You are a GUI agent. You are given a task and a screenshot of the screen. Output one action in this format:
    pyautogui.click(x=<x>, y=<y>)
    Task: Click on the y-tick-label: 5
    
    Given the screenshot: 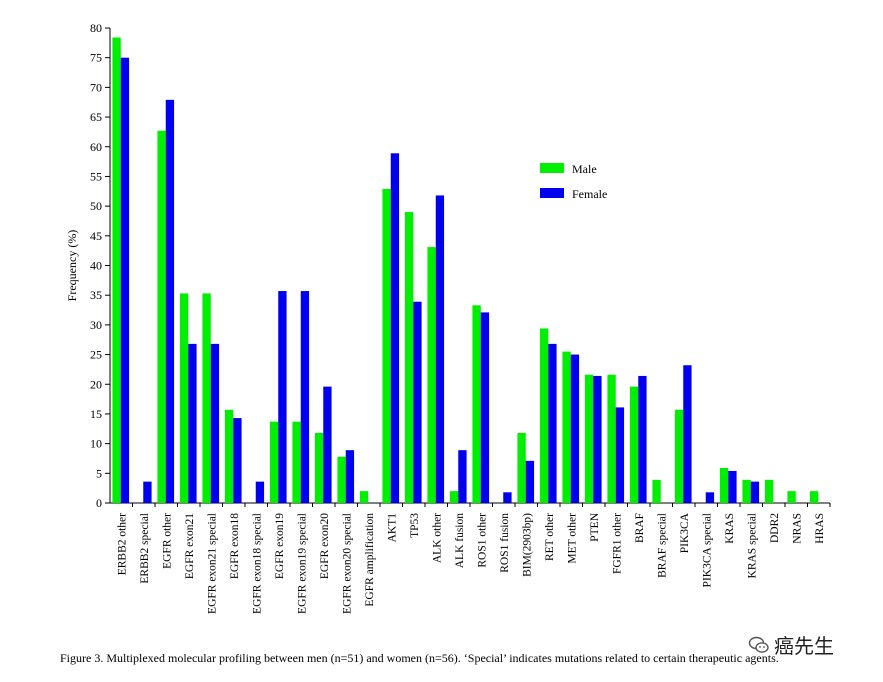 What is the action you would take?
    pyautogui.click(x=99, y=473)
    